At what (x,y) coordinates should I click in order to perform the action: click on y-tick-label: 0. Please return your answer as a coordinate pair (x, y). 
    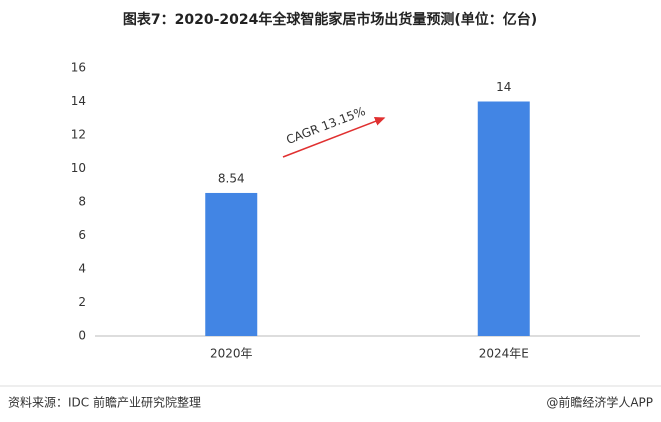
    Looking at the image, I should click on (82, 336).